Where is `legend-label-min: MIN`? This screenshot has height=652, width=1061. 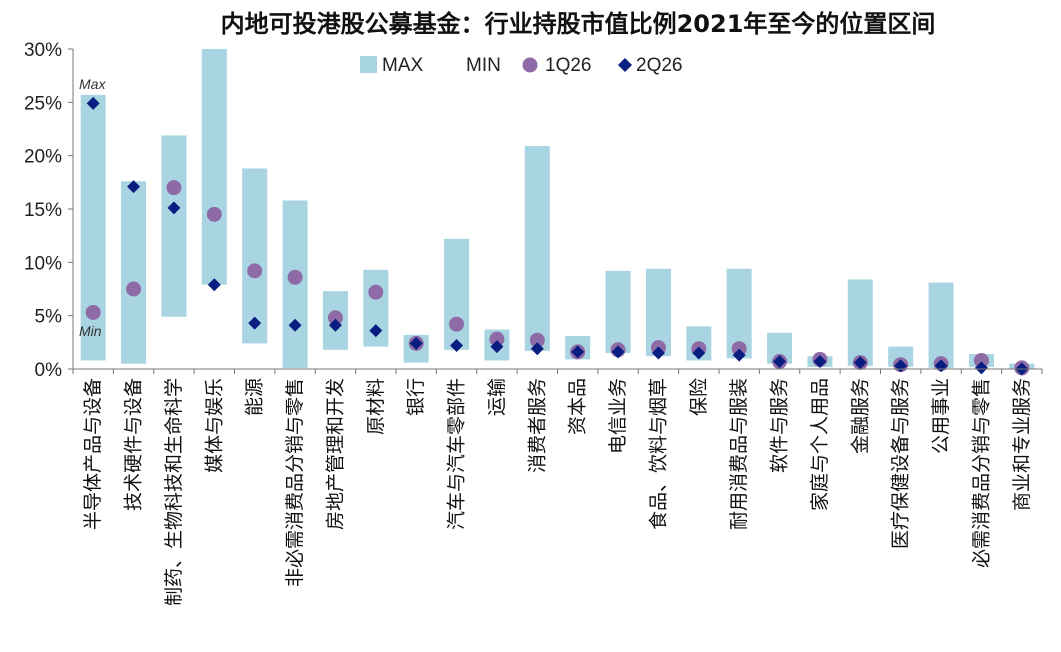
legend-label-min: MIN is located at coordinates (483, 65).